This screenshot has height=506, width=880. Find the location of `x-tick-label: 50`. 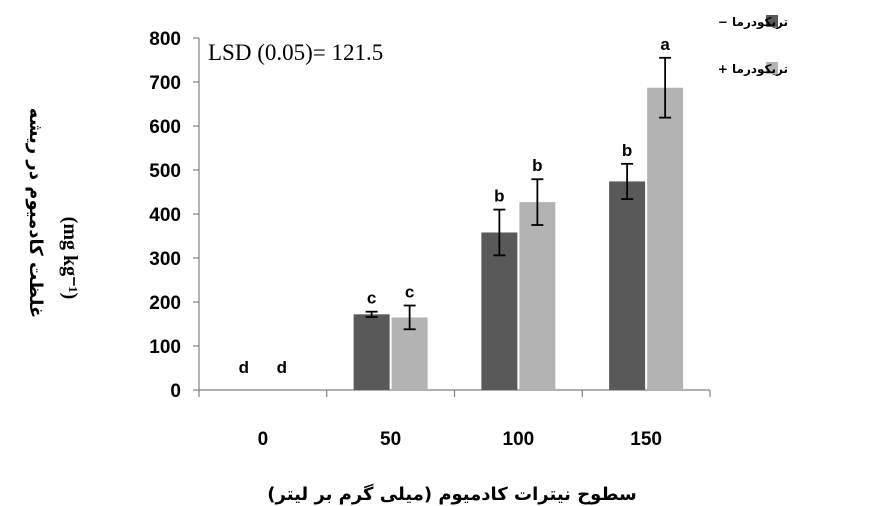

x-tick-label: 50 is located at coordinates (390, 439).